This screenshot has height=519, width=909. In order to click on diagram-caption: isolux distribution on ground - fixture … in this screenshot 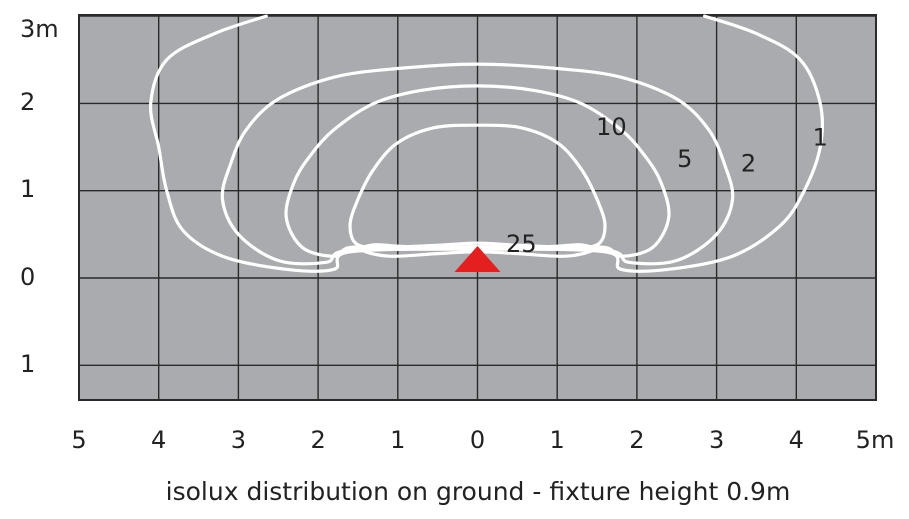, I will do `click(478, 491)`.